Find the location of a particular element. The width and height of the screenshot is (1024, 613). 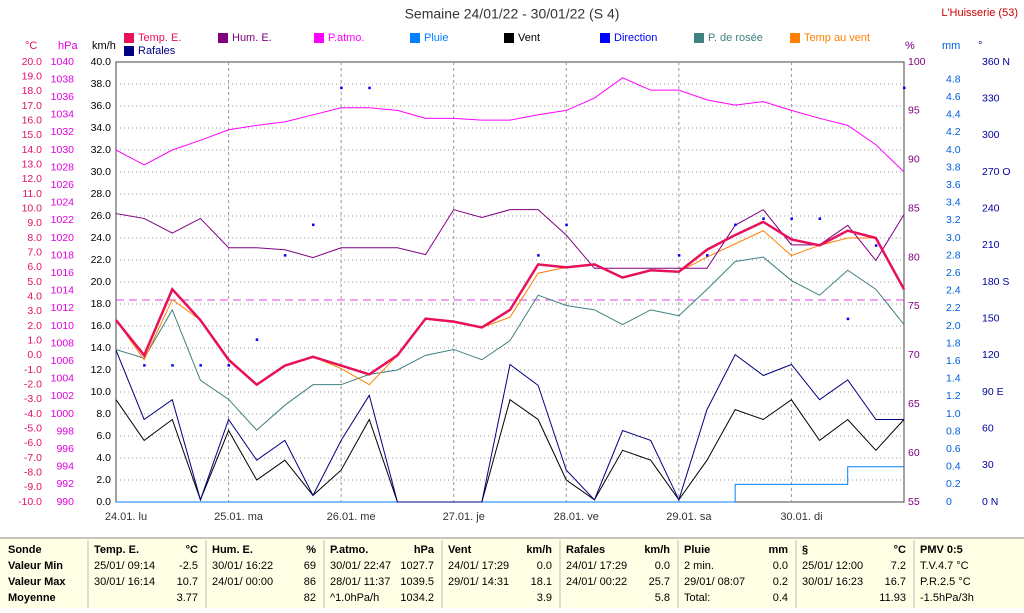

y-tick-label: 998 is located at coordinates (65, 431).